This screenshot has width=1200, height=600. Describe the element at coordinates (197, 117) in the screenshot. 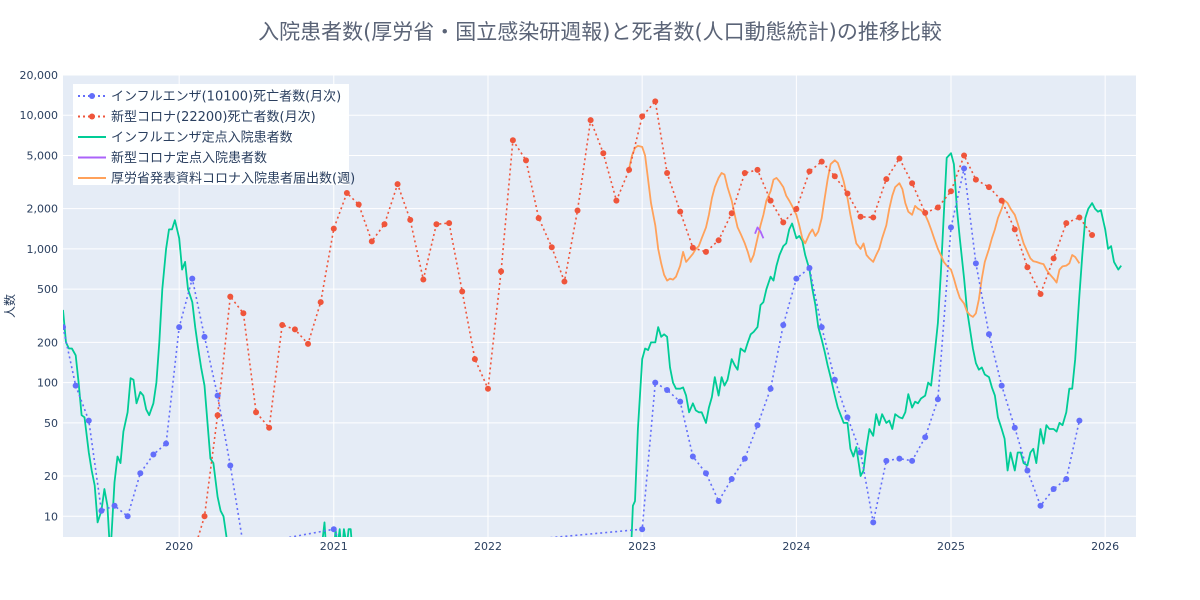

I see `legend-item: 新型コロナ(22200)死亡者数(月次)` at that location.